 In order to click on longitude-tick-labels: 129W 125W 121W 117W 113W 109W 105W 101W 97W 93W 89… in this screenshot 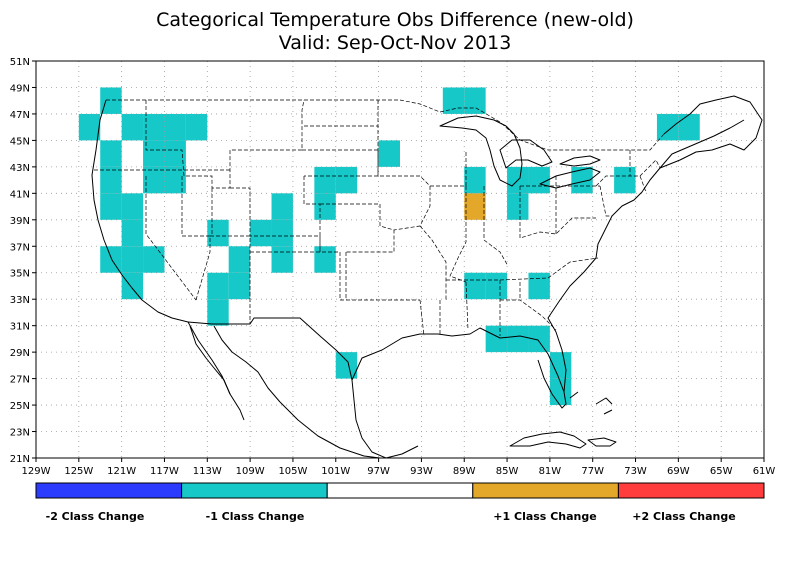, I will do `click(399, 471)`.